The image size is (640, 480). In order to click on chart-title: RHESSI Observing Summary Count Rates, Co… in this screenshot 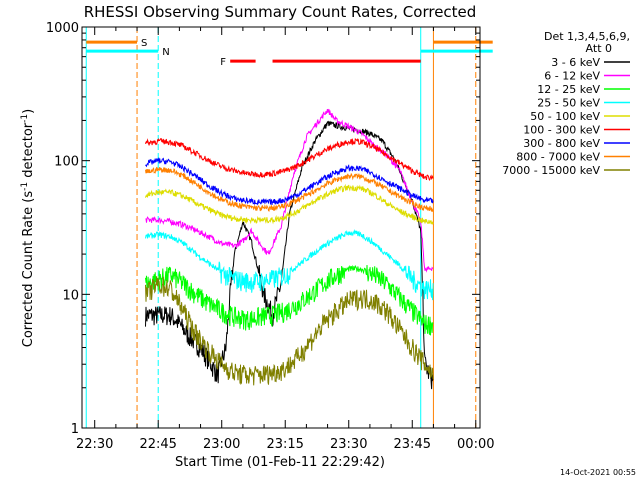, I will do `click(280, 12)`.